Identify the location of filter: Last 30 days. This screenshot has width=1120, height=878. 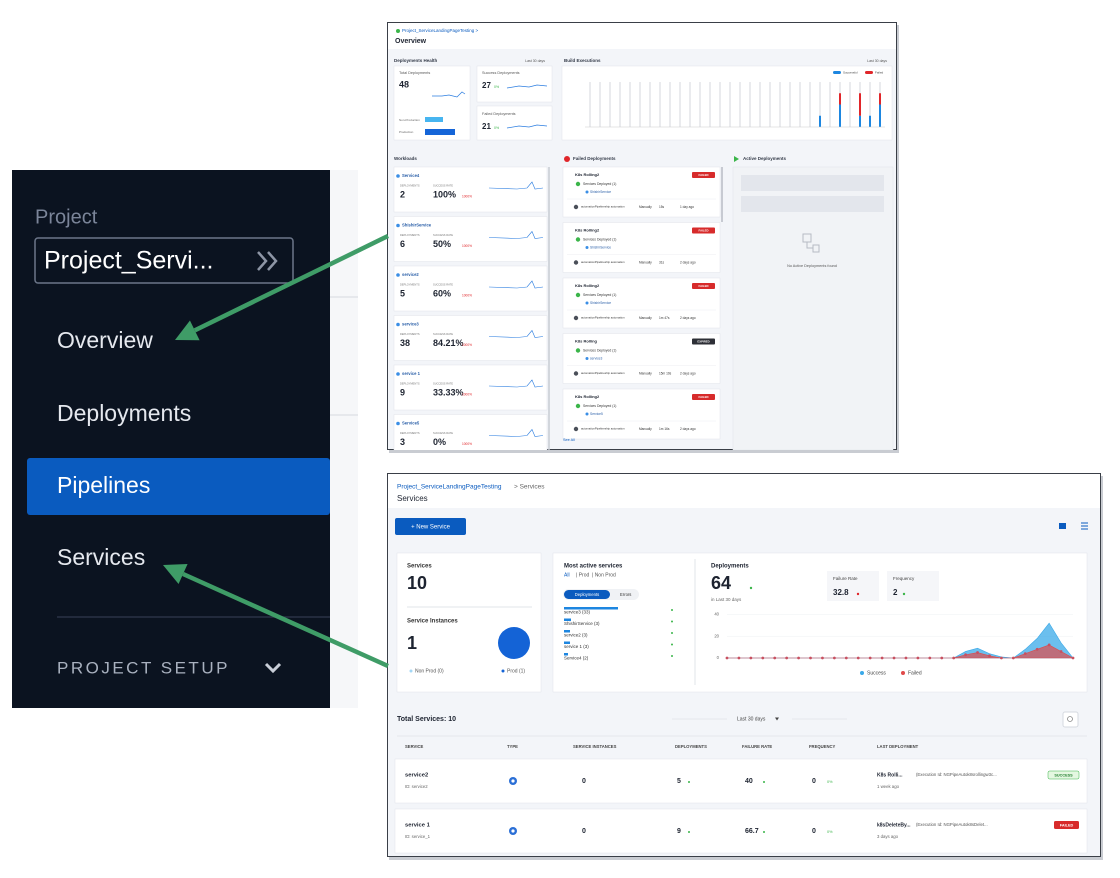
(751, 719).